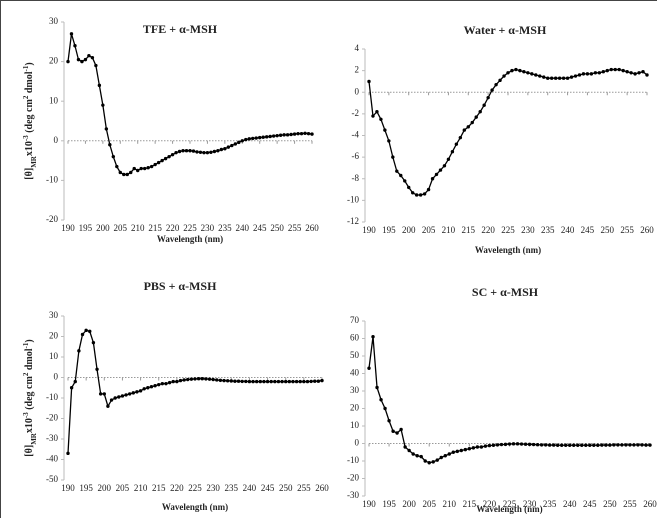  What do you see at coordinates (469, 230) in the screenshot?
I see `x-tick-label: 215` at bounding box center [469, 230].